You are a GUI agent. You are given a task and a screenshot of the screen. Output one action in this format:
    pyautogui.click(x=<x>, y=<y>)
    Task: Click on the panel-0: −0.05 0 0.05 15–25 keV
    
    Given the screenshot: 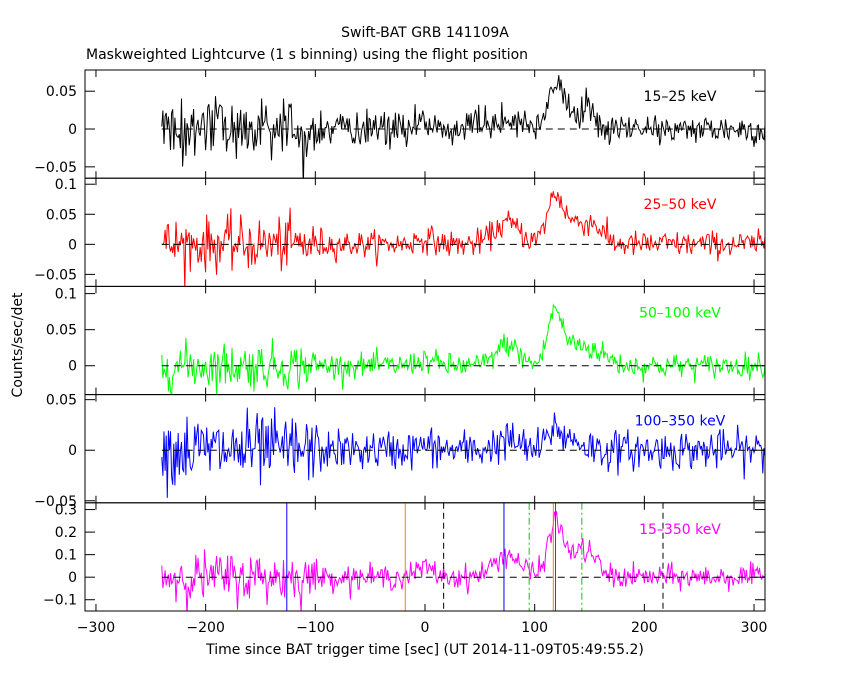 What is the action you would take?
    pyautogui.click(x=400, y=124)
    